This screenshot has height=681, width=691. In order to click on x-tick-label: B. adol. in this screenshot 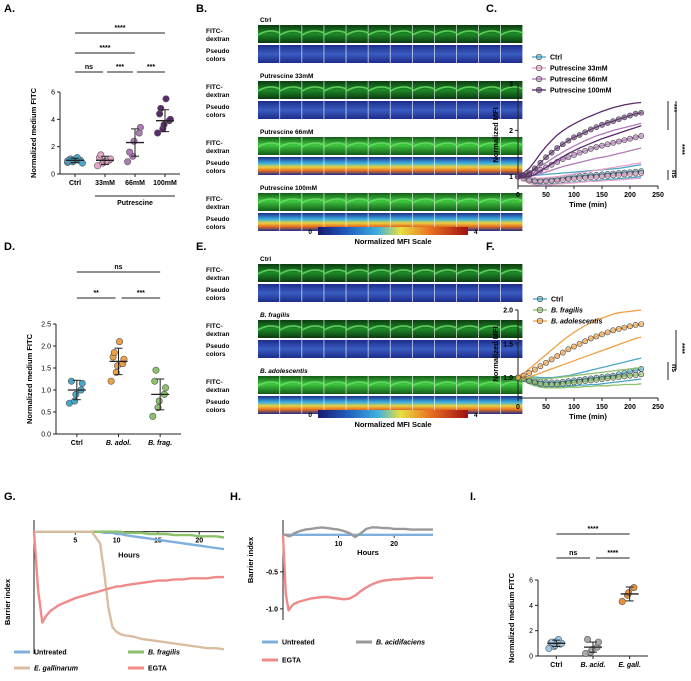, I will do `click(118, 443)`.